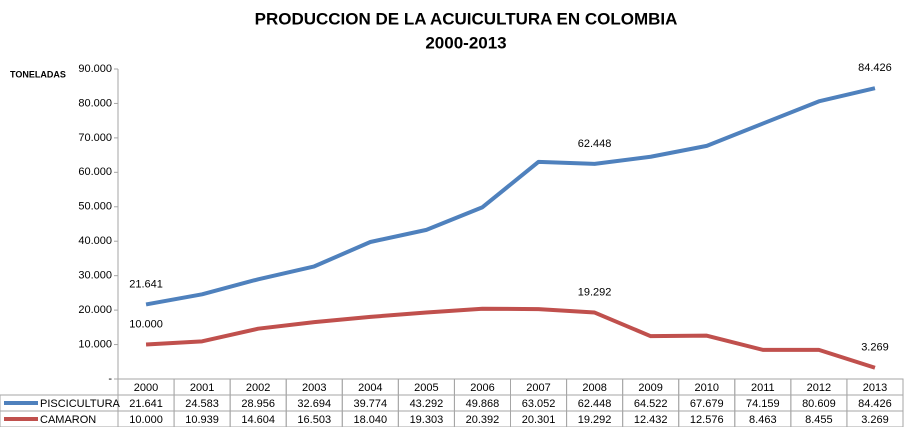  What do you see at coordinates (314, 388) in the screenshot?
I see `x-tick-label: 2003` at bounding box center [314, 388].